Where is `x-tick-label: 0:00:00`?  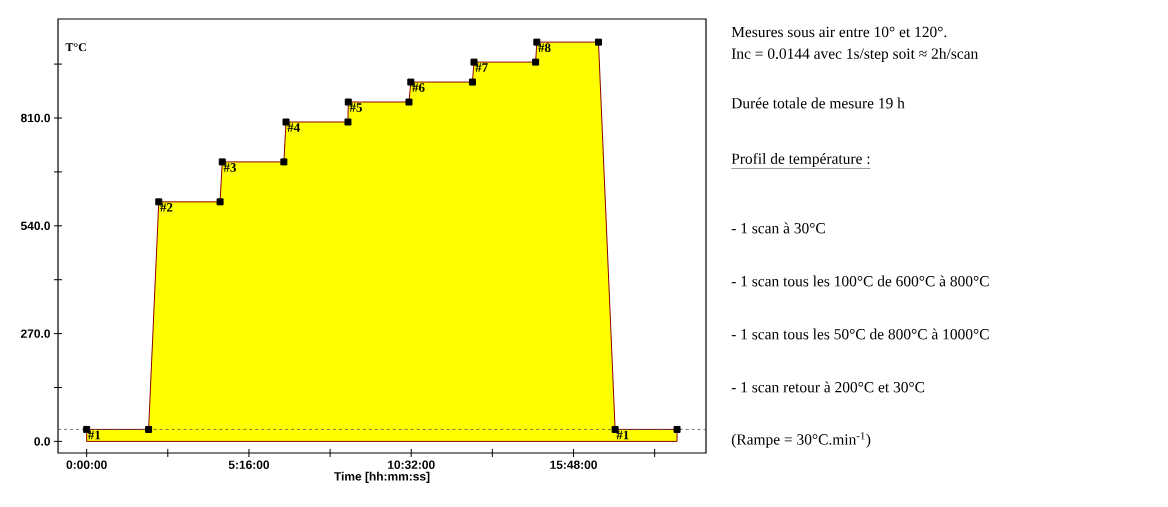 x-tick-label: 0:00:00 is located at coordinates (86, 464).